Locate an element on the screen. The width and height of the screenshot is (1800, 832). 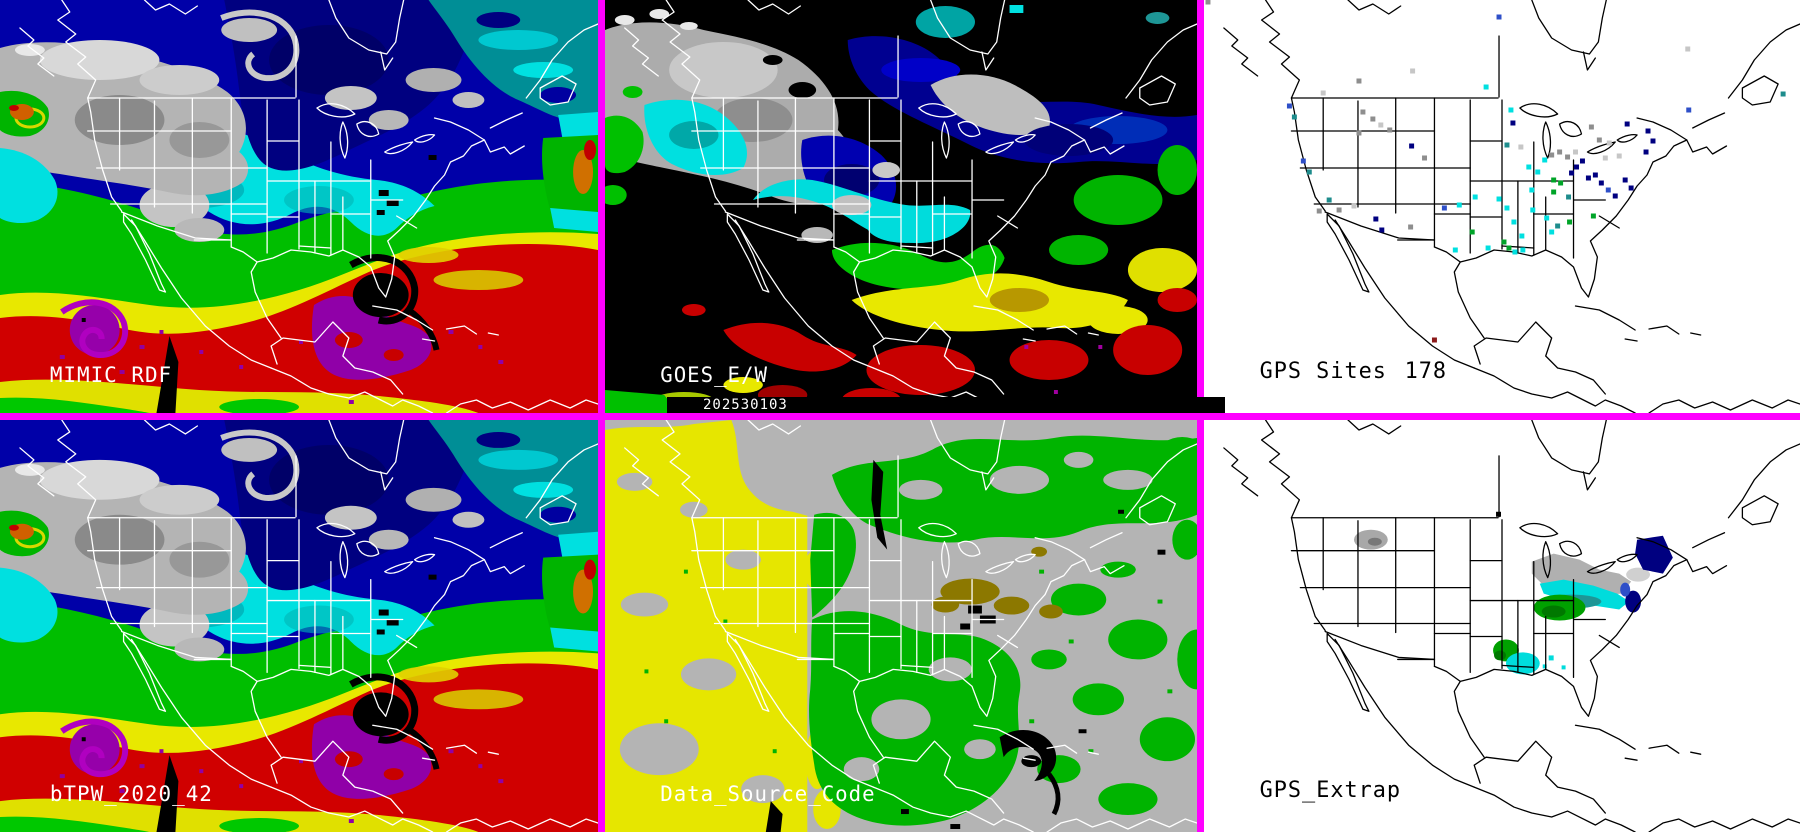
panel-label: GOES_E/W is located at coordinates (714, 375).